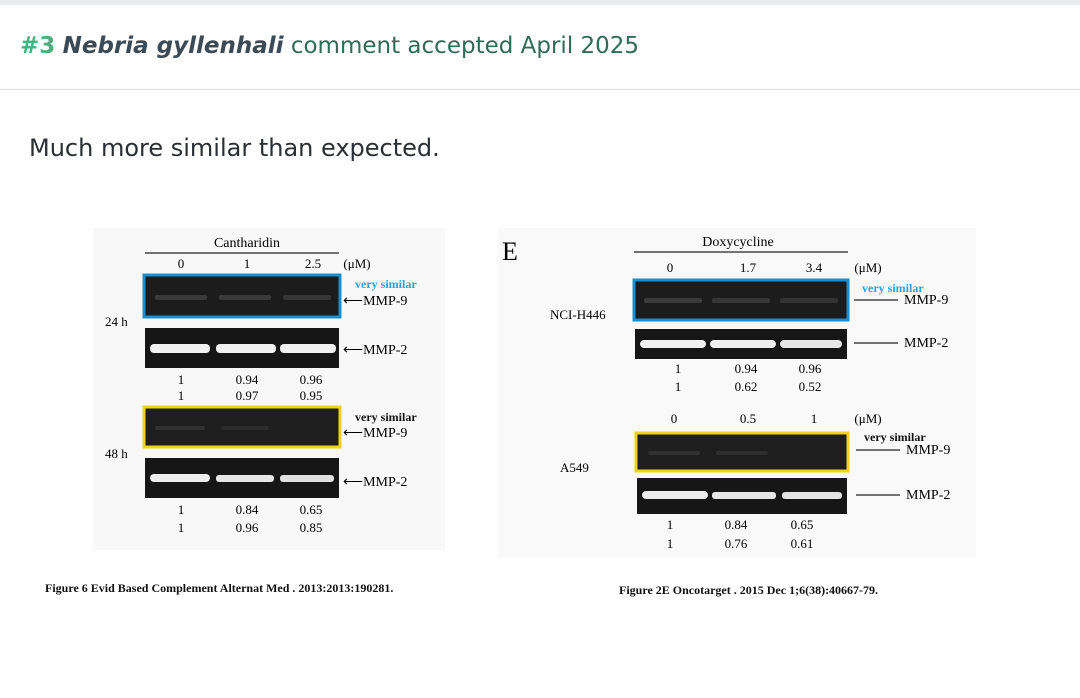 The height and width of the screenshot is (698, 1080). Describe the element at coordinates (814, 267) in the screenshot. I see `dose-label: 3.4` at that location.